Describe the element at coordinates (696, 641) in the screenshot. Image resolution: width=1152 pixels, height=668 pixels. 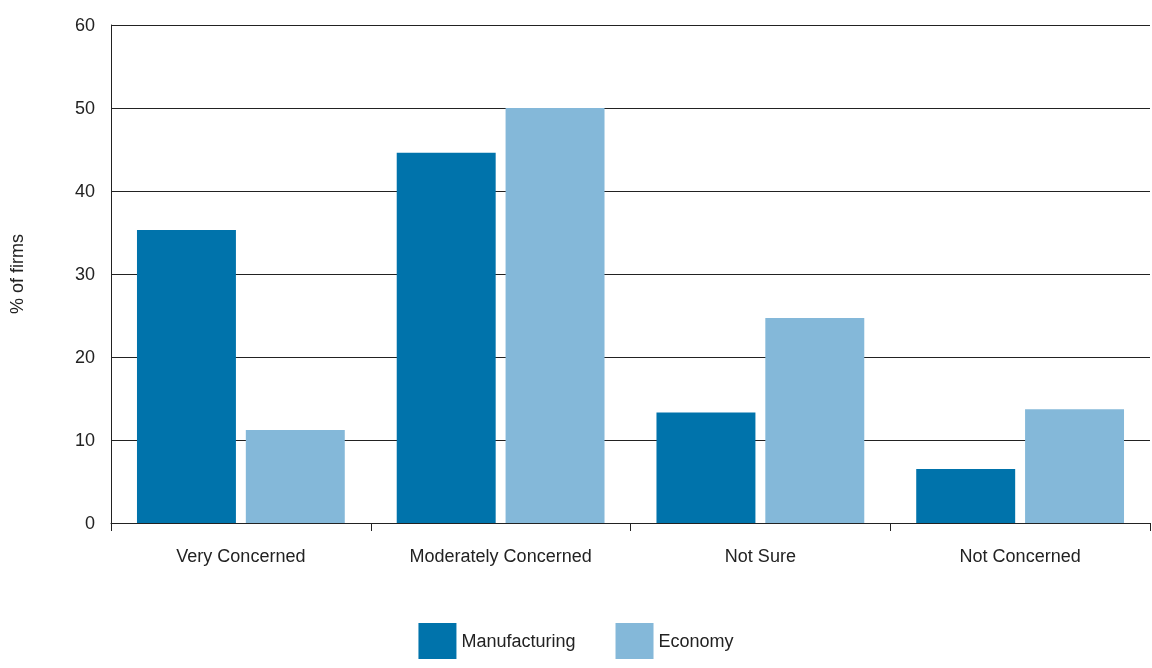
I see `legend-label: Economy` at that location.